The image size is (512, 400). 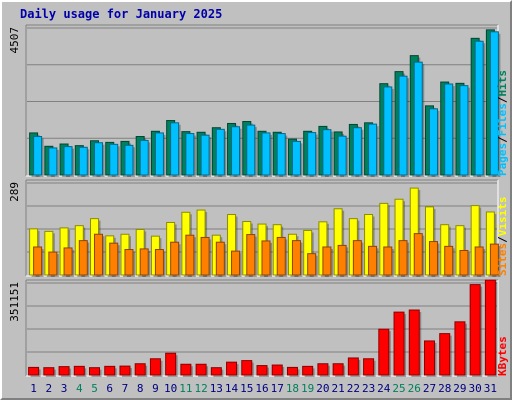 What do you see at coordinates (246, 388) in the screenshot?
I see `x-tick-label: 15` at bounding box center [246, 388].